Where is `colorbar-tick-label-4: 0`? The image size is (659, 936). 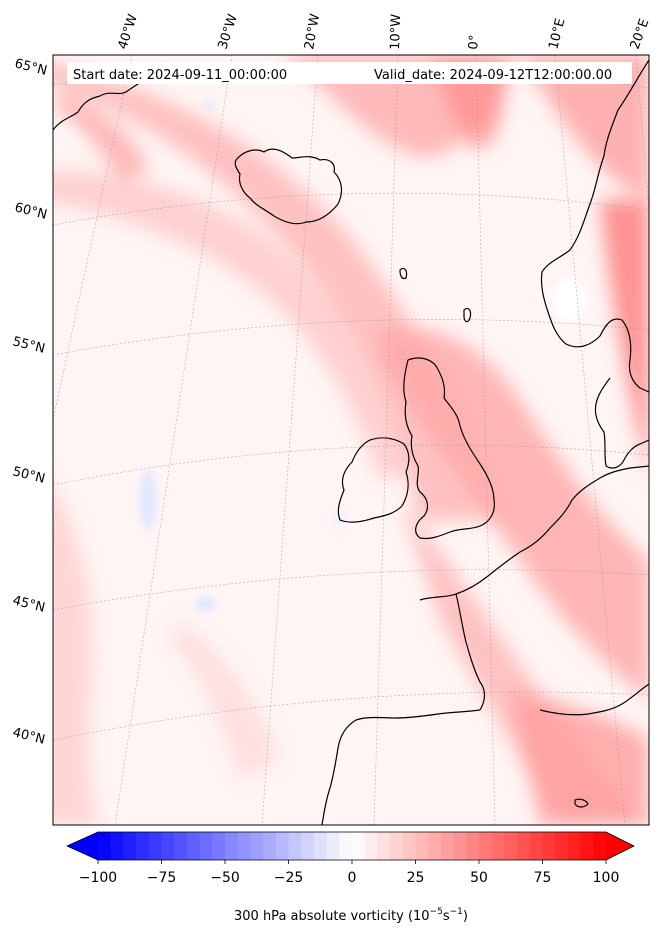
colorbar-tick-label-4: 0 is located at coordinates (352, 878).